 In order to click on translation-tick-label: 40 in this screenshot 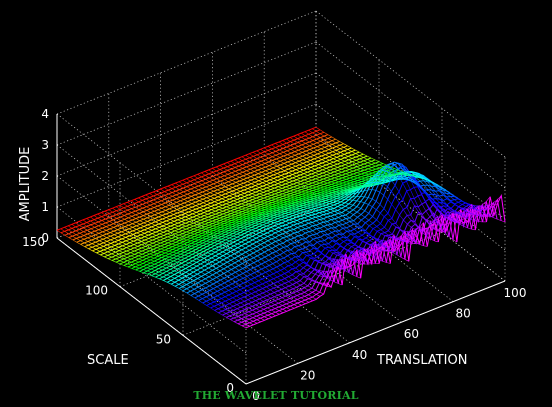, I will do `click(359, 355)`.